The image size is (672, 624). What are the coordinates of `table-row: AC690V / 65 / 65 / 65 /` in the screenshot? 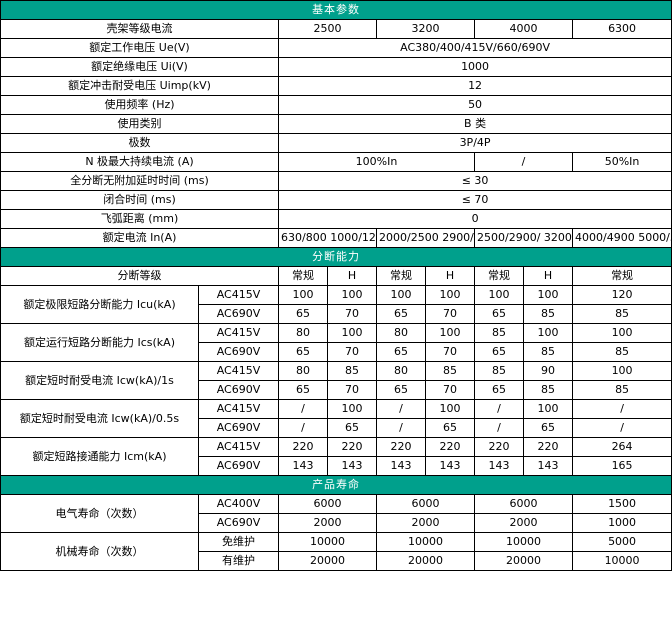 It's located at (336, 428).